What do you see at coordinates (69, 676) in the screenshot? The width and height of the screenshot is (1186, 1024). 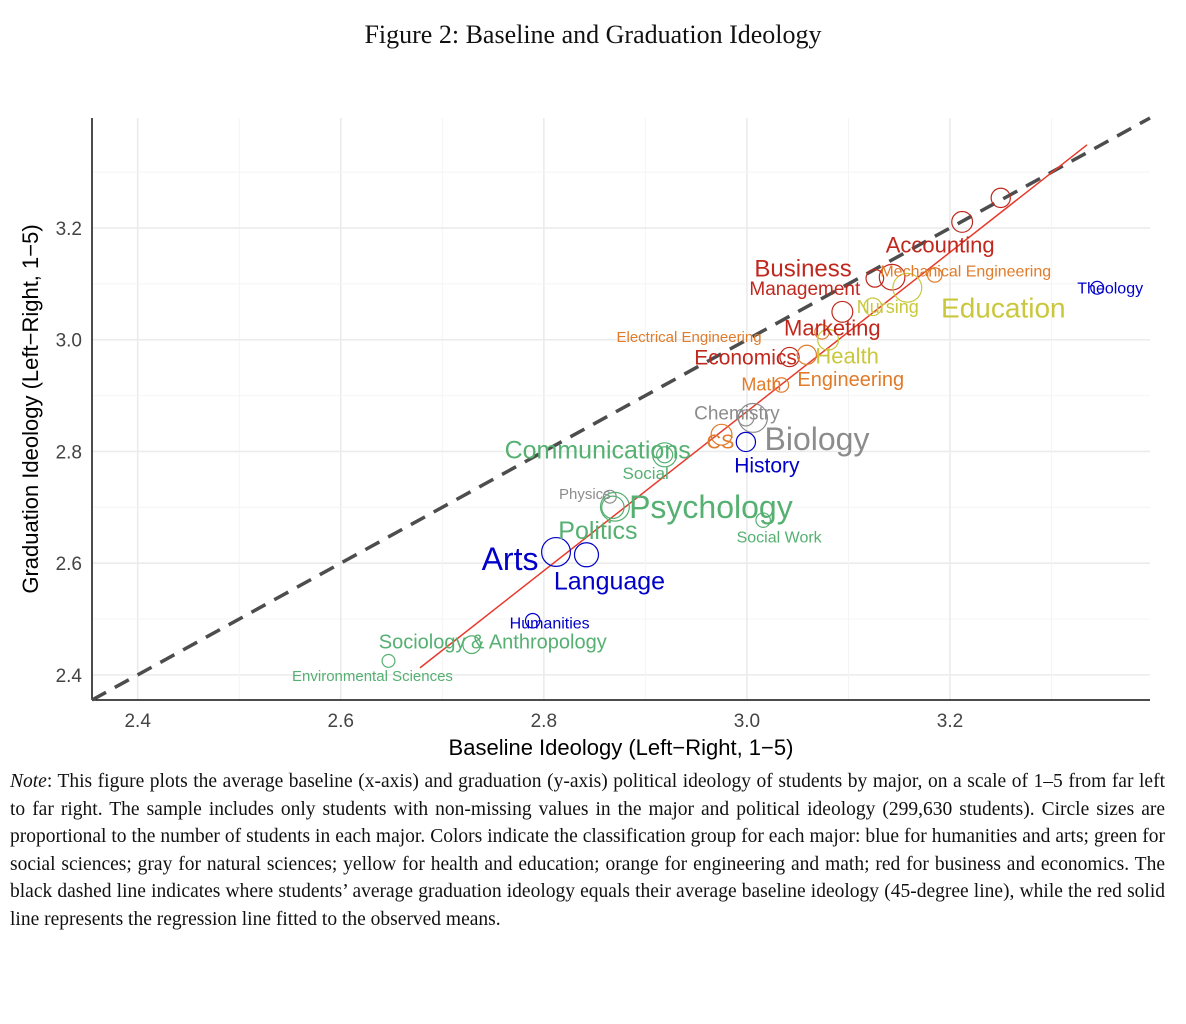 I see `y-tick-label: 2.4` at bounding box center [69, 676].